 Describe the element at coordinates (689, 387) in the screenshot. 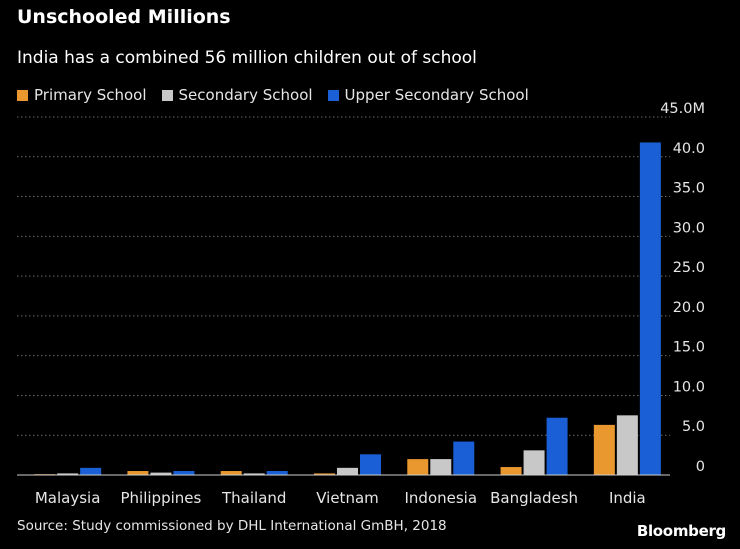

I see `y-tick-label: 10.0` at that location.